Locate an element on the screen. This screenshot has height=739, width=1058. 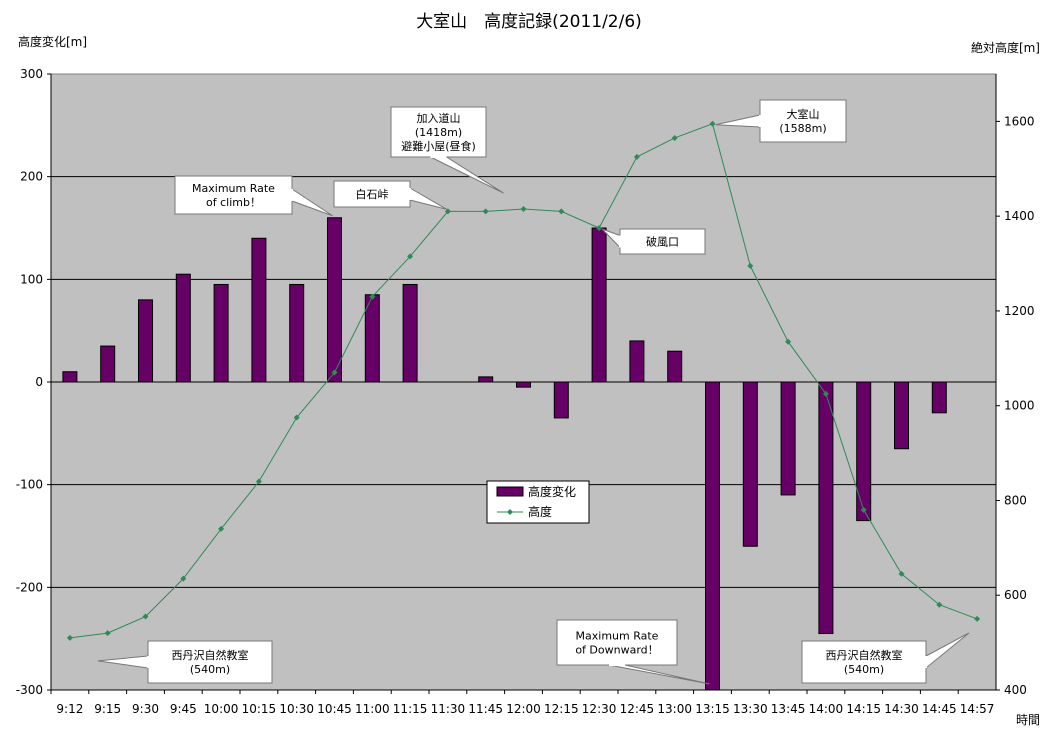
callout: 加入道山(1418m)避難小屋(昼食) is located at coordinates (447, 150).